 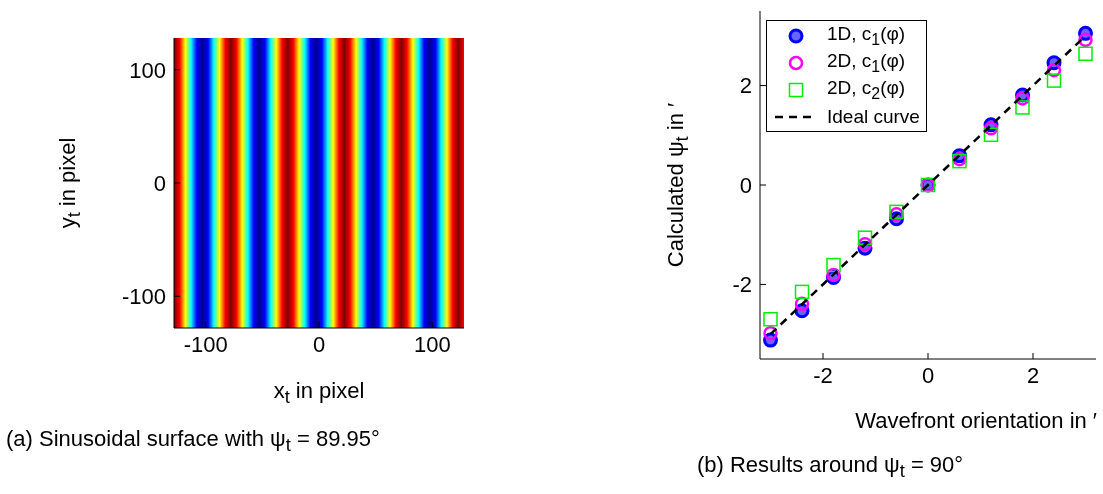 I want to click on x-tick-label: 100, so click(x=432, y=344).